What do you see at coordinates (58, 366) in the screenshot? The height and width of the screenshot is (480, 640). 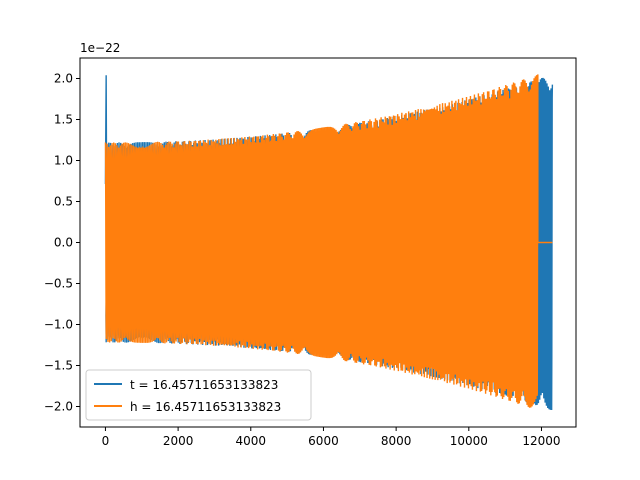 I see `y-tick-label: −1.5` at bounding box center [58, 366].